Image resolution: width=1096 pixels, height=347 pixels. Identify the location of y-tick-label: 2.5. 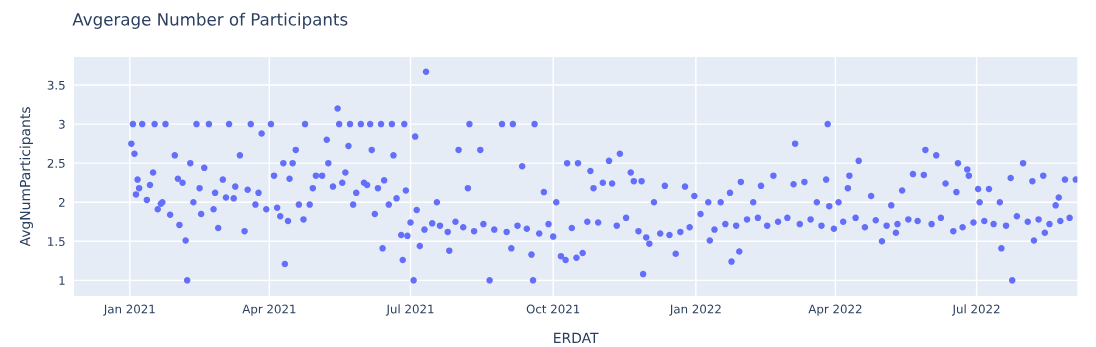
(56, 163).